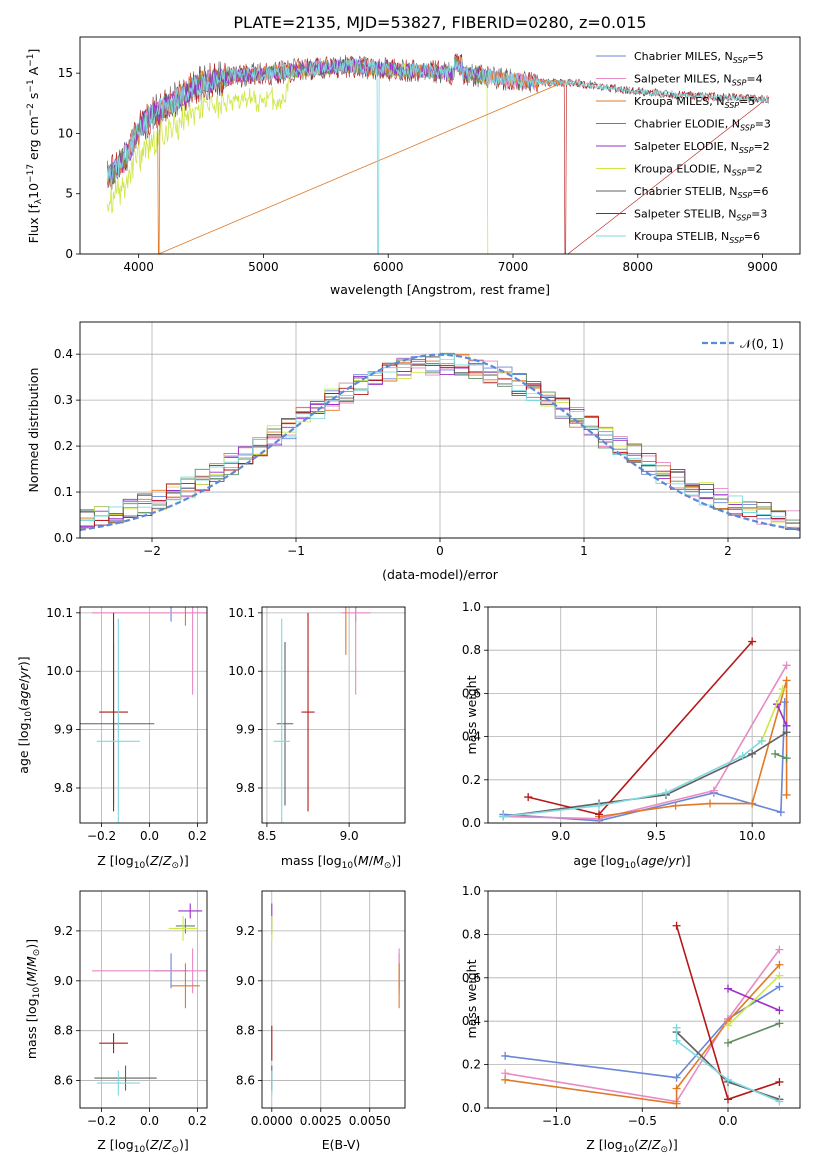  Describe the element at coordinates (440, 289) in the screenshot. I see `spectrum-xlabel: wavelength [Angstrom, rest frame]` at that location.